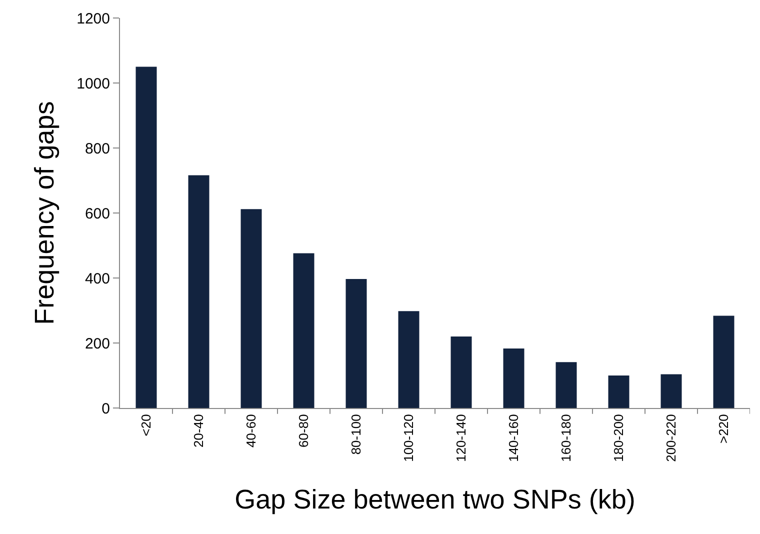  What do you see at coordinates (250, 431) in the screenshot?
I see `x-tick-label: 40-60` at bounding box center [250, 431].